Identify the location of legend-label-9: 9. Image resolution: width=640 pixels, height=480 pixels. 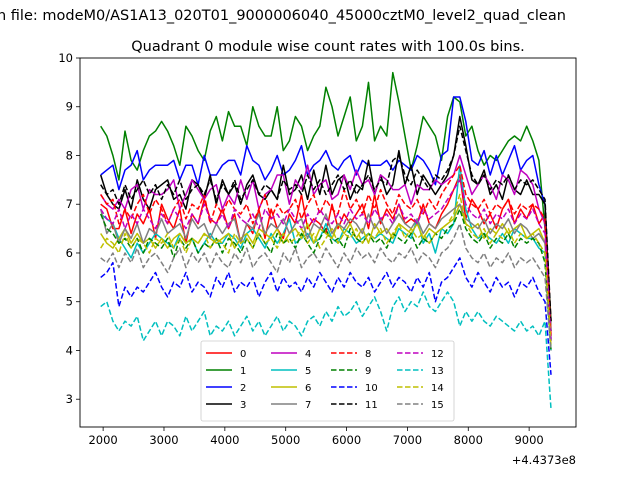
(368, 371).